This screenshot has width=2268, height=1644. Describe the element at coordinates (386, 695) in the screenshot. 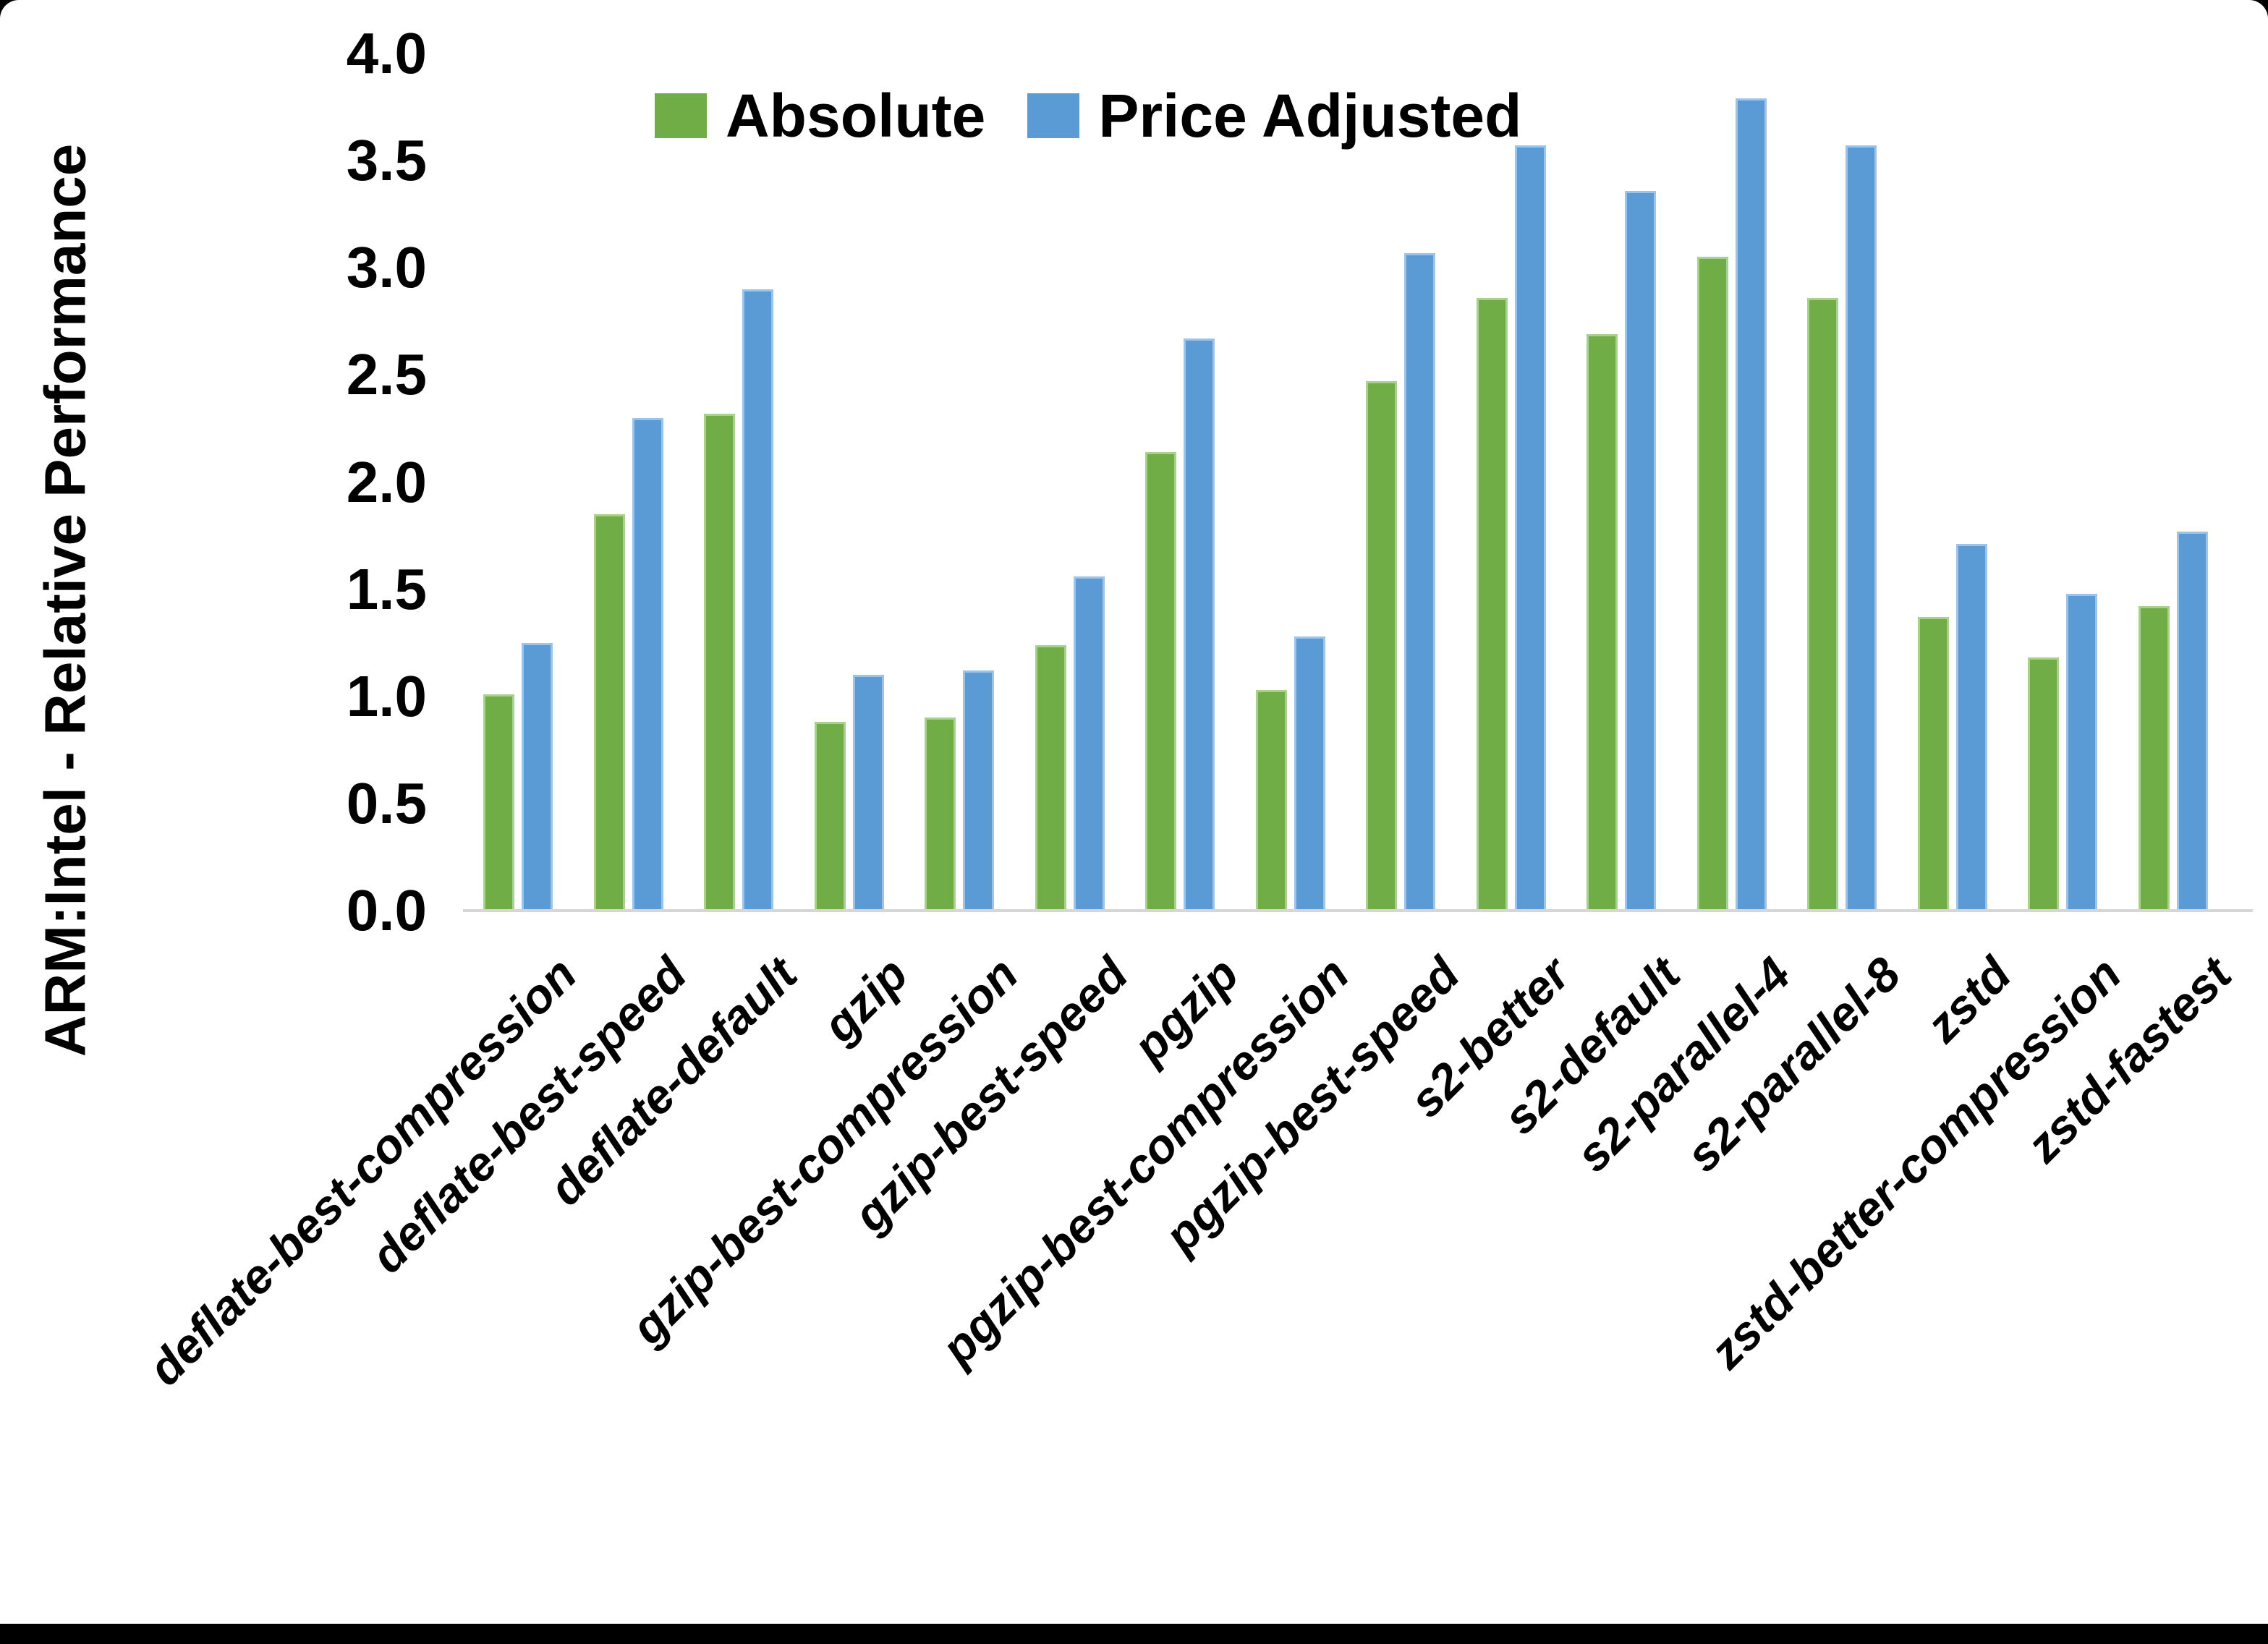

I see `y-tick-label: 1.0` at that location.